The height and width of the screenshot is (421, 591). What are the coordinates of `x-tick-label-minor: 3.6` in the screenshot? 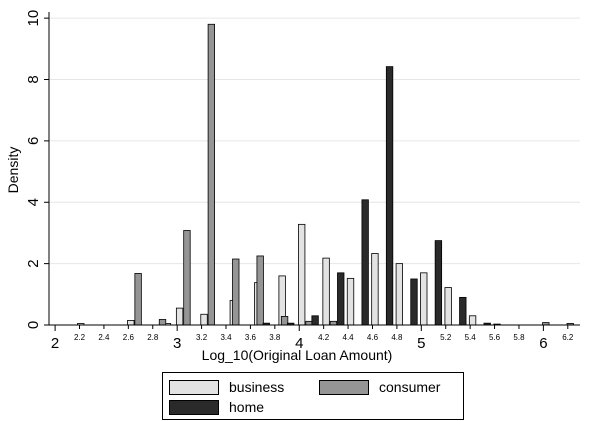 It's located at (251, 337).